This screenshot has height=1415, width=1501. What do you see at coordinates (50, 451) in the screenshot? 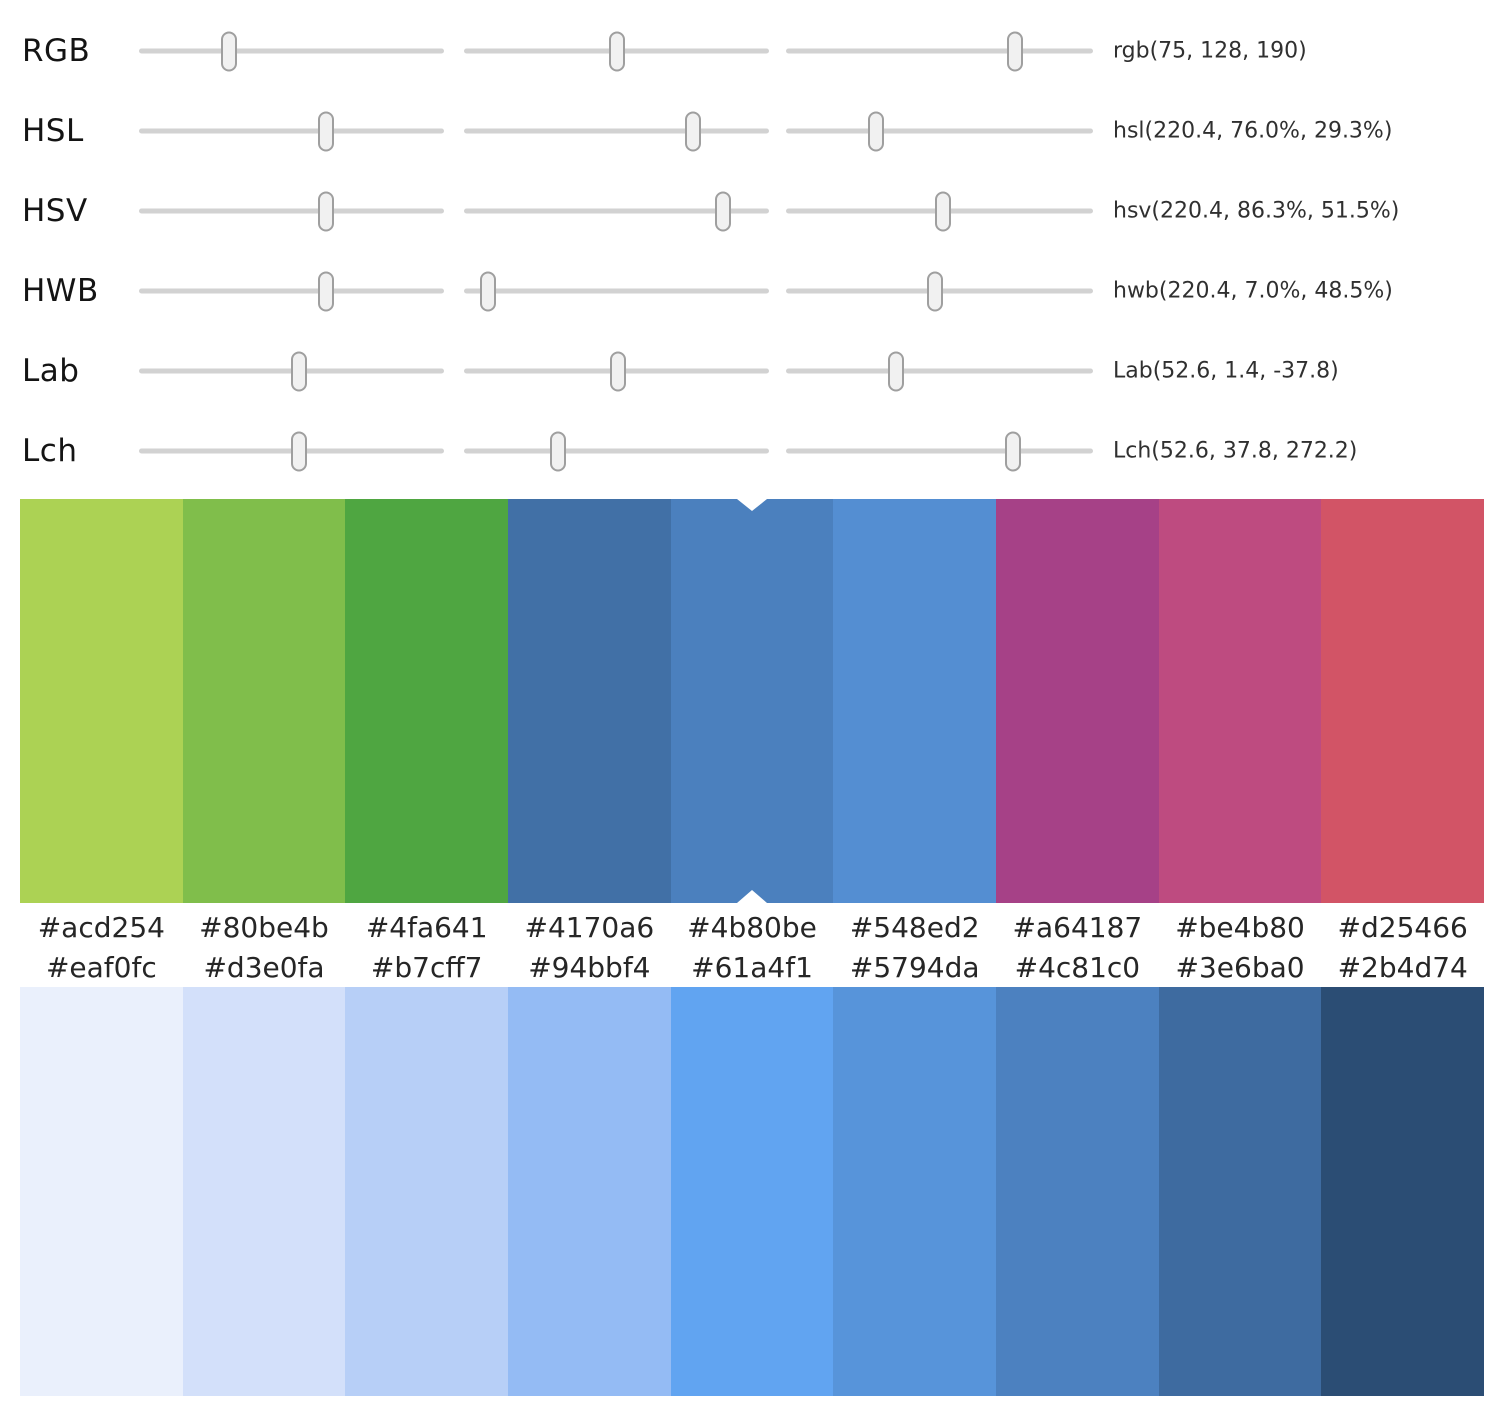
I see `lch-row-label: Lch` at bounding box center [50, 451].